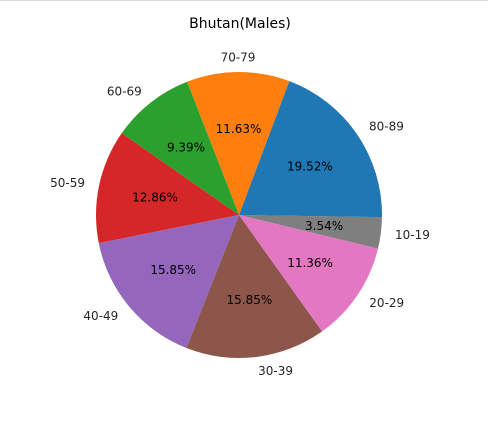 The image size is (488, 421). I want to click on category-label-60-69: 60-69, so click(124, 91).